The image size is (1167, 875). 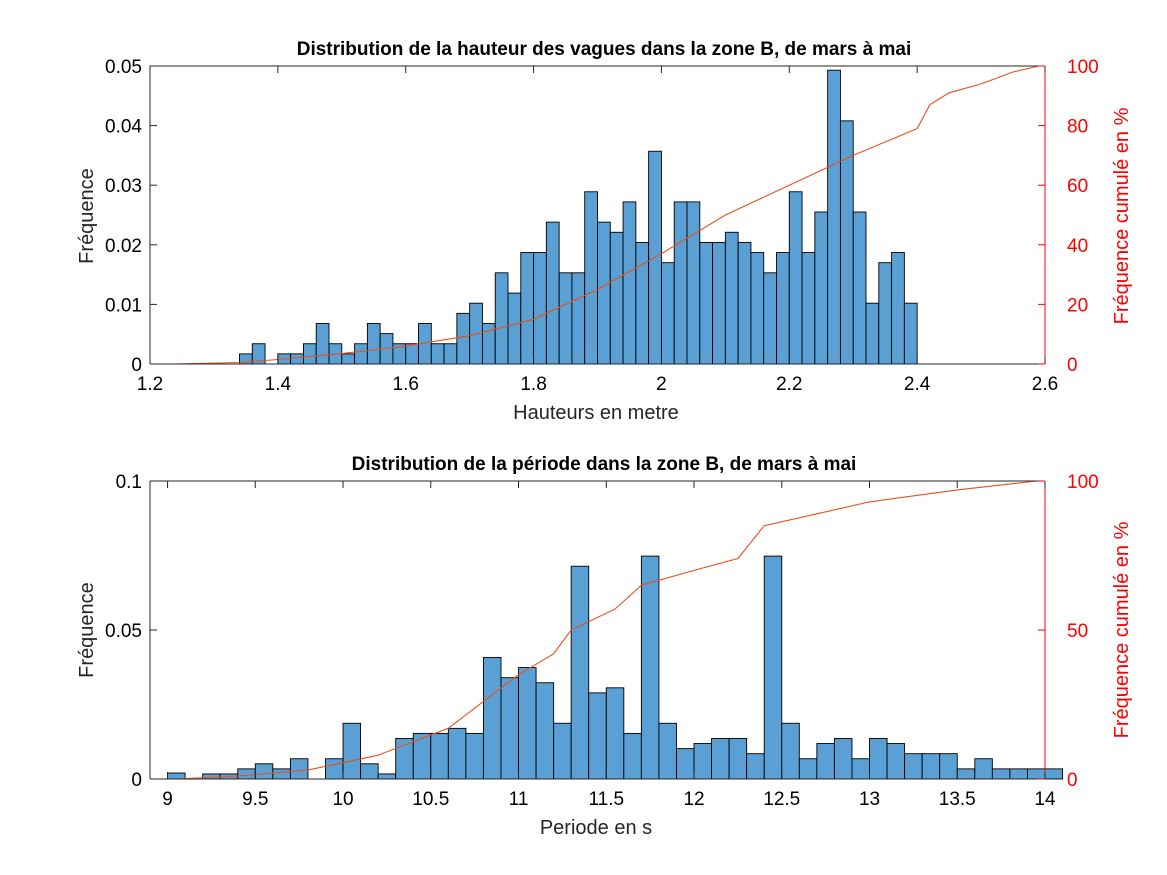 What do you see at coordinates (123, 186) in the screenshot?
I see `y-tick-label: 0.03` at bounding box center [123, 186].